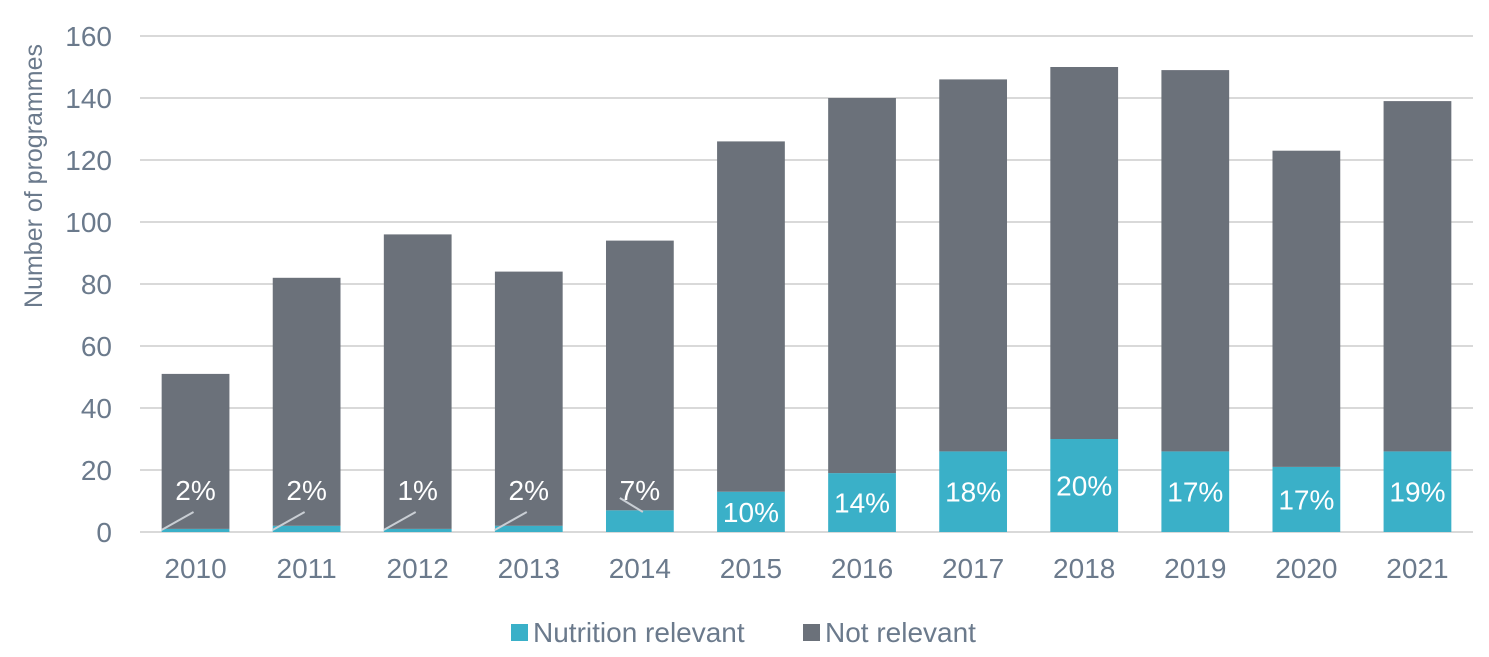  I want to click on legend-label: Nutrition relevant, so click(639, 632).